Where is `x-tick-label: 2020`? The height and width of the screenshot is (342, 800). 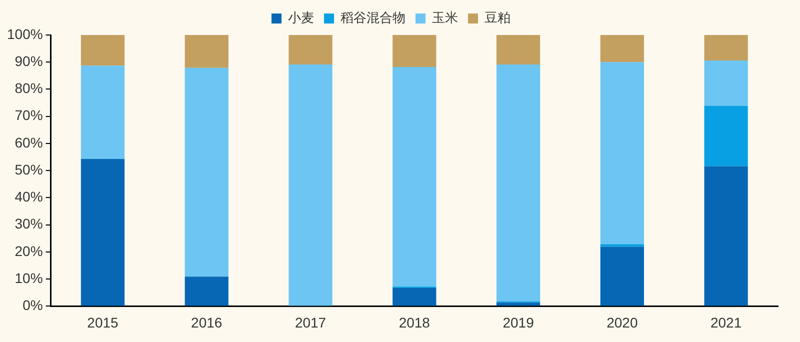
x-tick-label: 2020 is located at coordinates (622, 322).